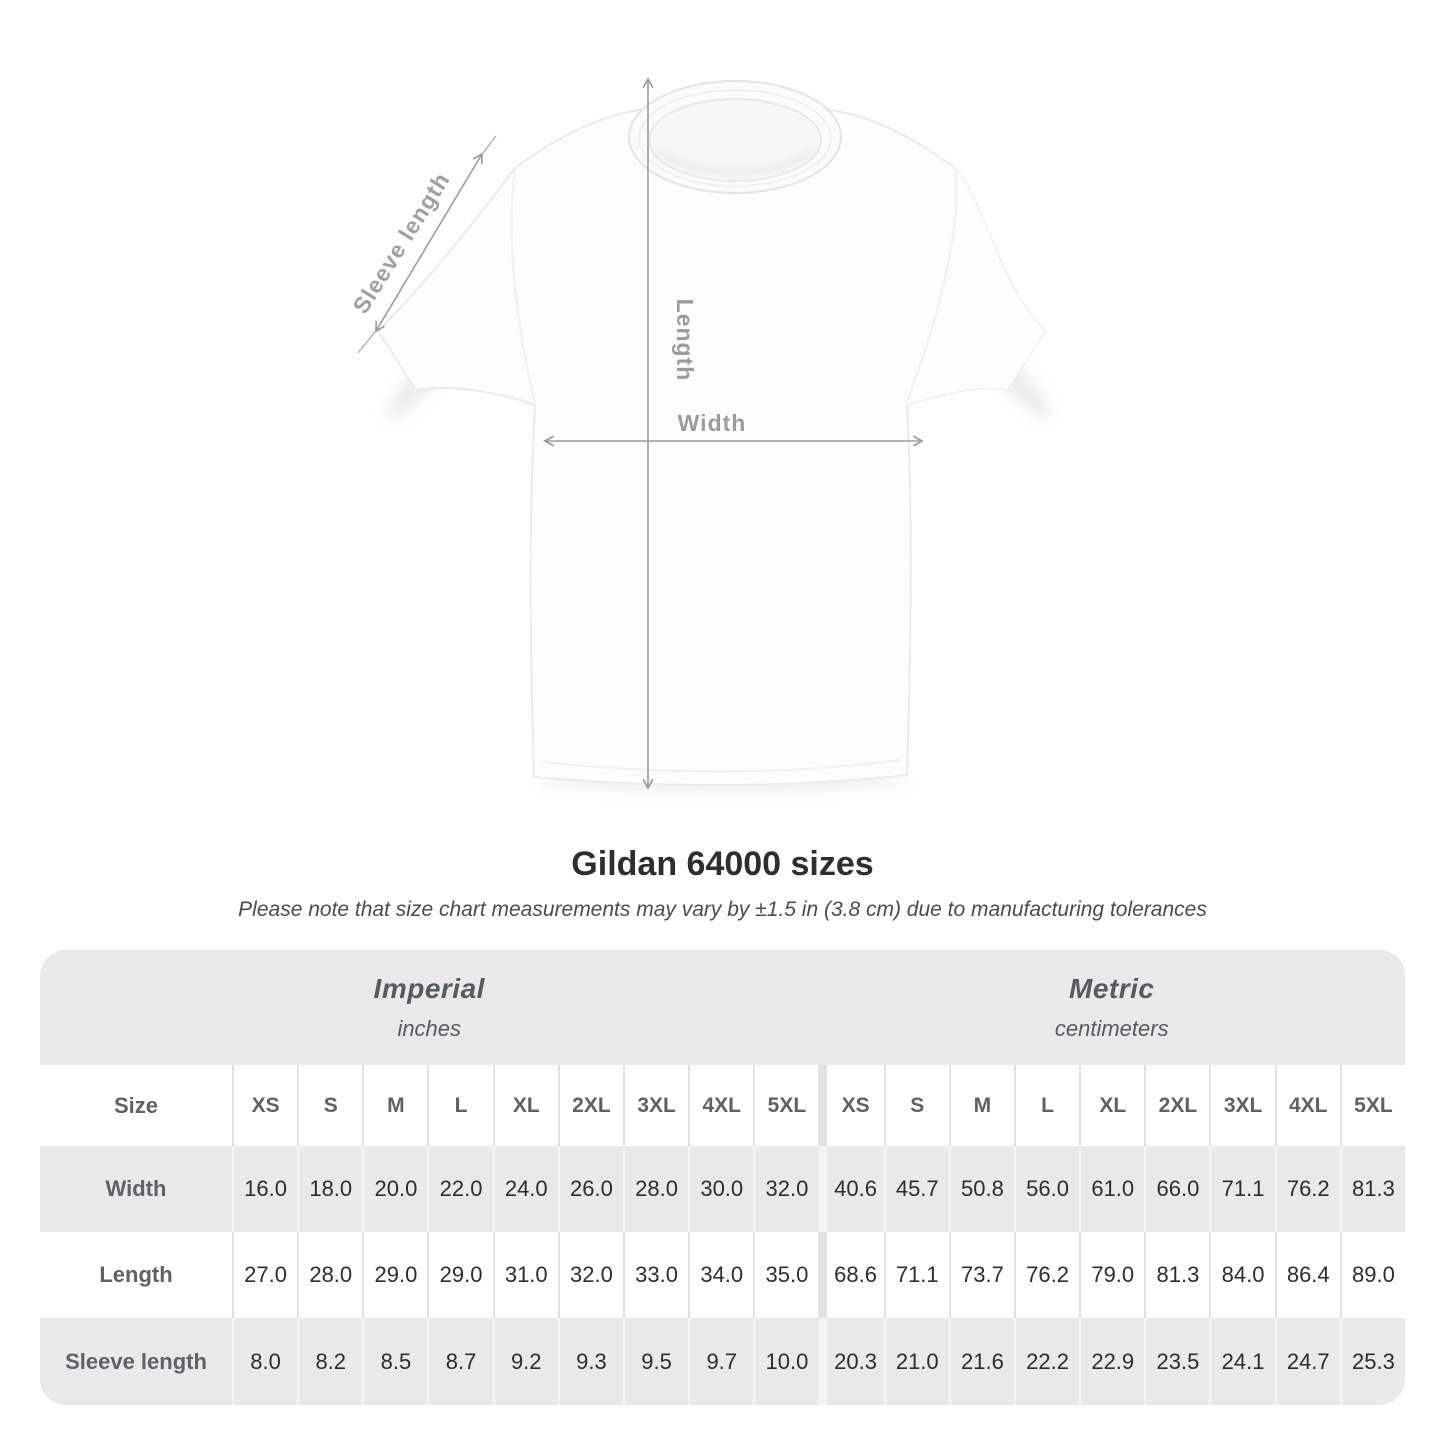 The height and width of the screenshot is (1445, 1445). I want to click on table-cell: 73.7, so click(981, 1275).